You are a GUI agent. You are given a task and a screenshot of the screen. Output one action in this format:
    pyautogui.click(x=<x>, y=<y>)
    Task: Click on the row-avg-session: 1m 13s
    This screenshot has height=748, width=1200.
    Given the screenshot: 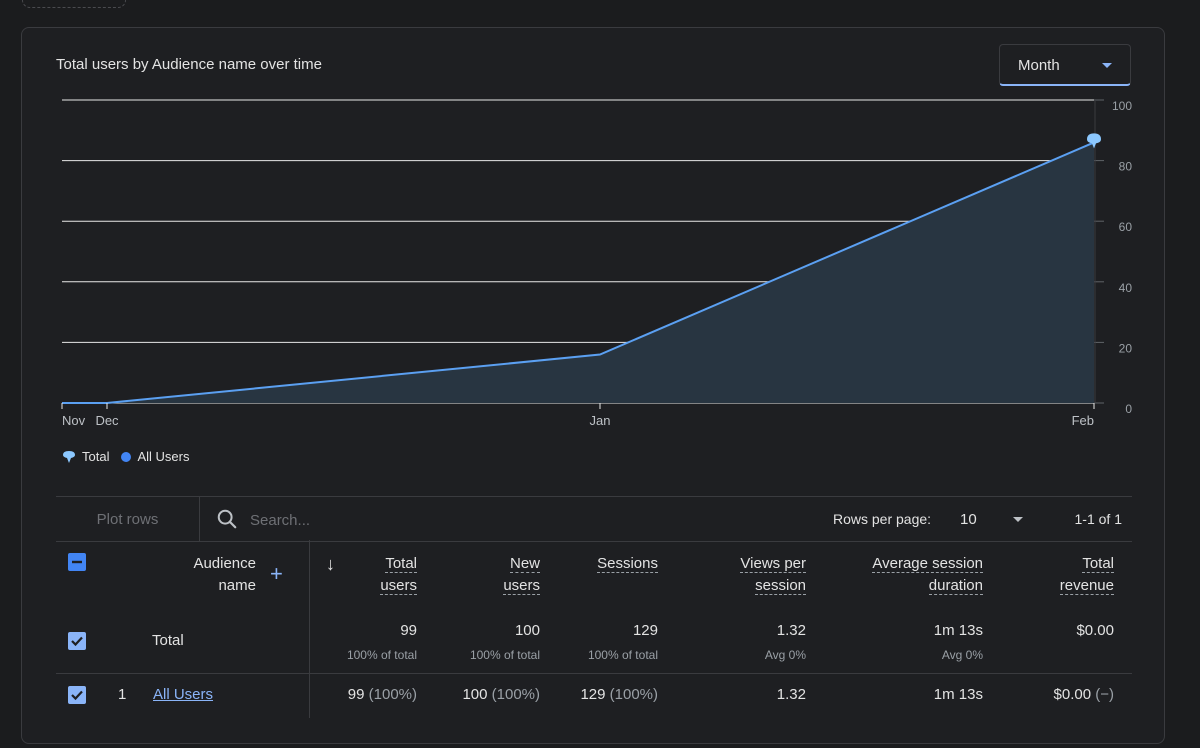 What is the action you would take?
    pyautogui.click(x=958, y=694)
    